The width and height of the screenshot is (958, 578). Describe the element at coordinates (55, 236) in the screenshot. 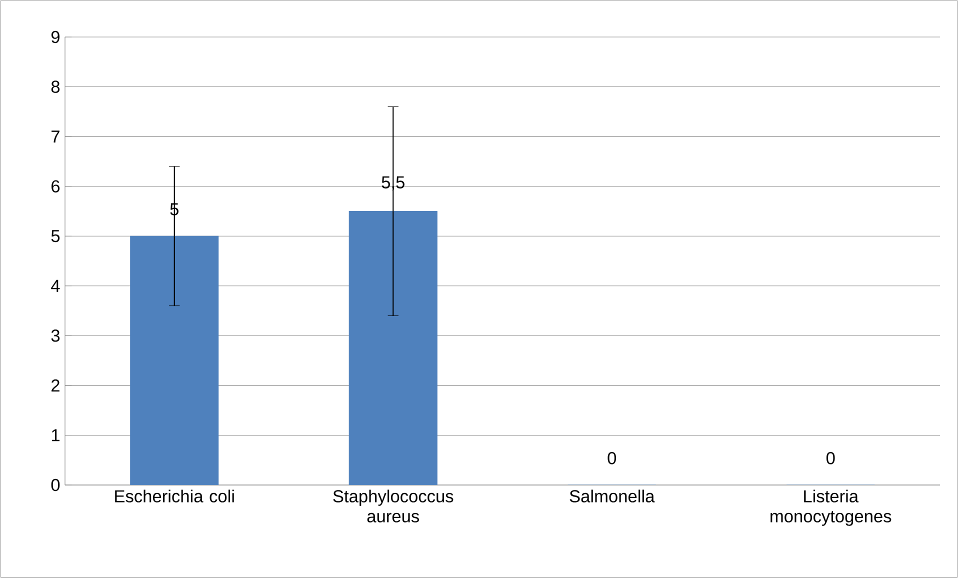

I see `y-tick-label: 5` at that location.